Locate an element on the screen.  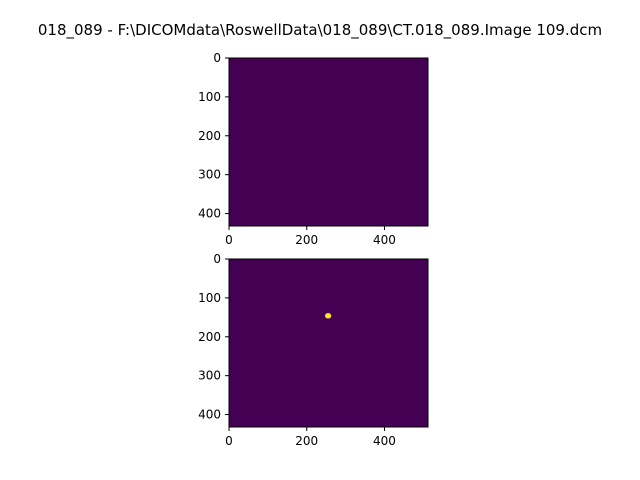
highlight-blob is located at coordinates (328, 316).